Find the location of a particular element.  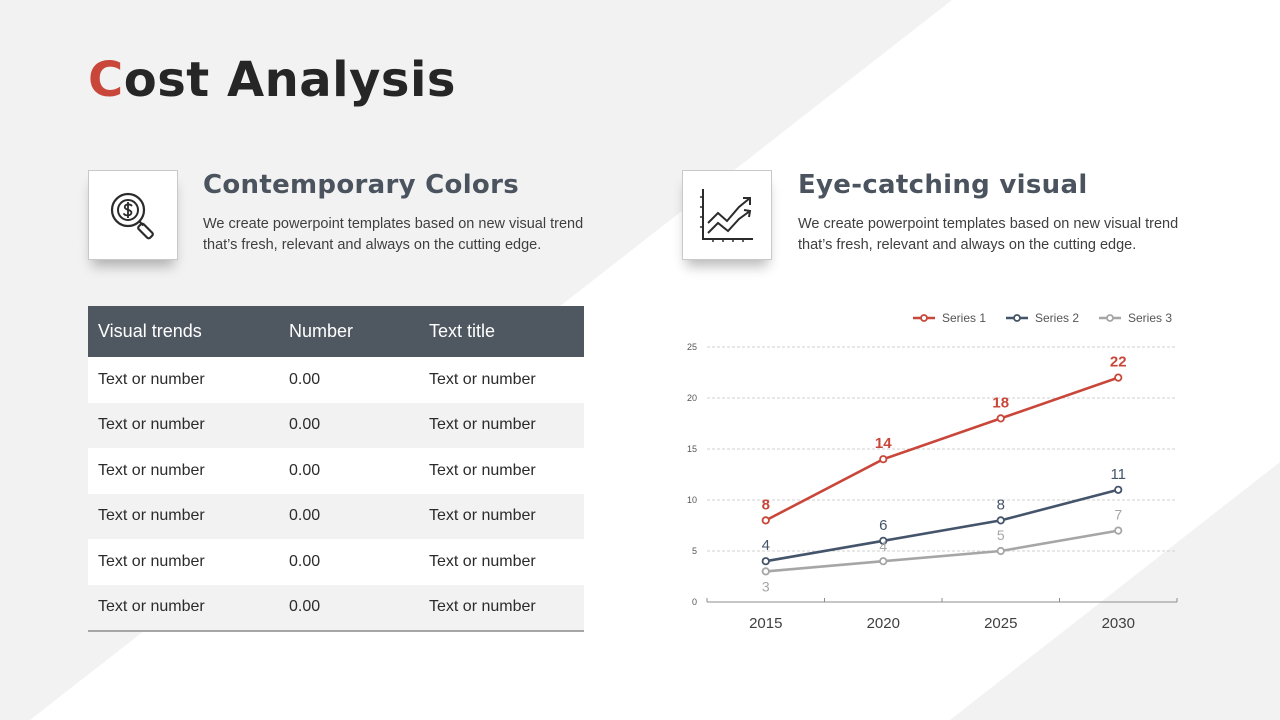

title-accent-letter: C is located at coordinates (106, 80).